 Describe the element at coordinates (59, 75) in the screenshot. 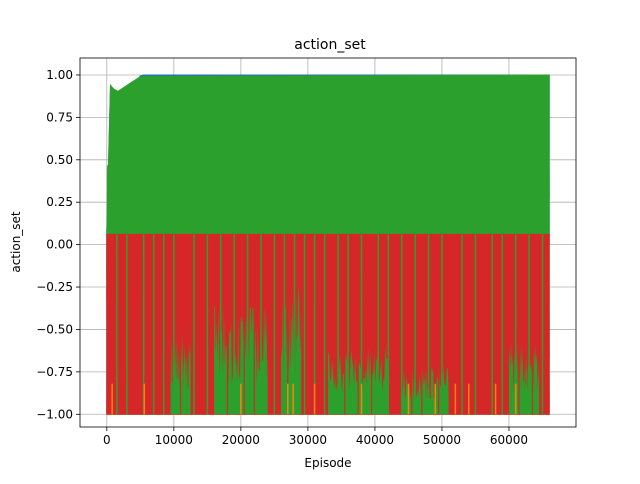

I see `y-tick-label: 1.00` at that location.